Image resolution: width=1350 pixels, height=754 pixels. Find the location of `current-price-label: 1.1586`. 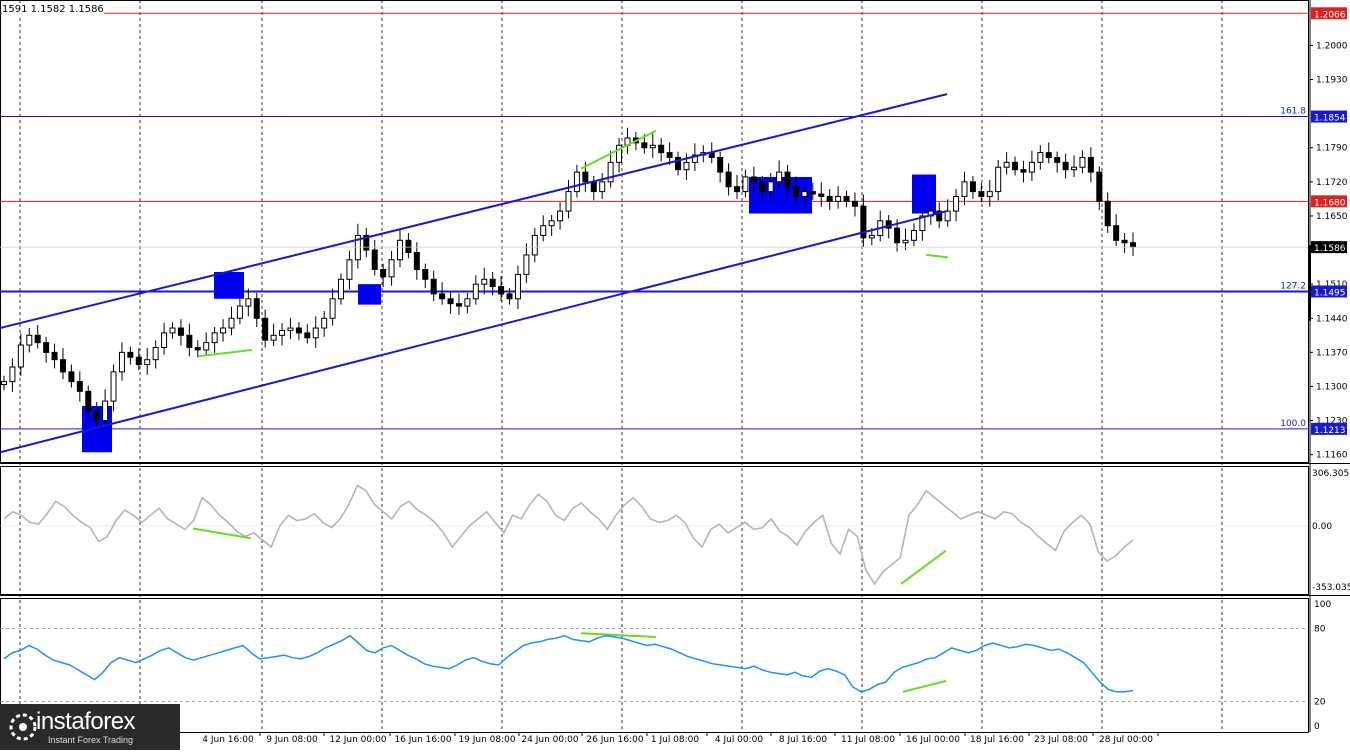

current-price-label: 1.1586 is located at coordinates (1330, 249).